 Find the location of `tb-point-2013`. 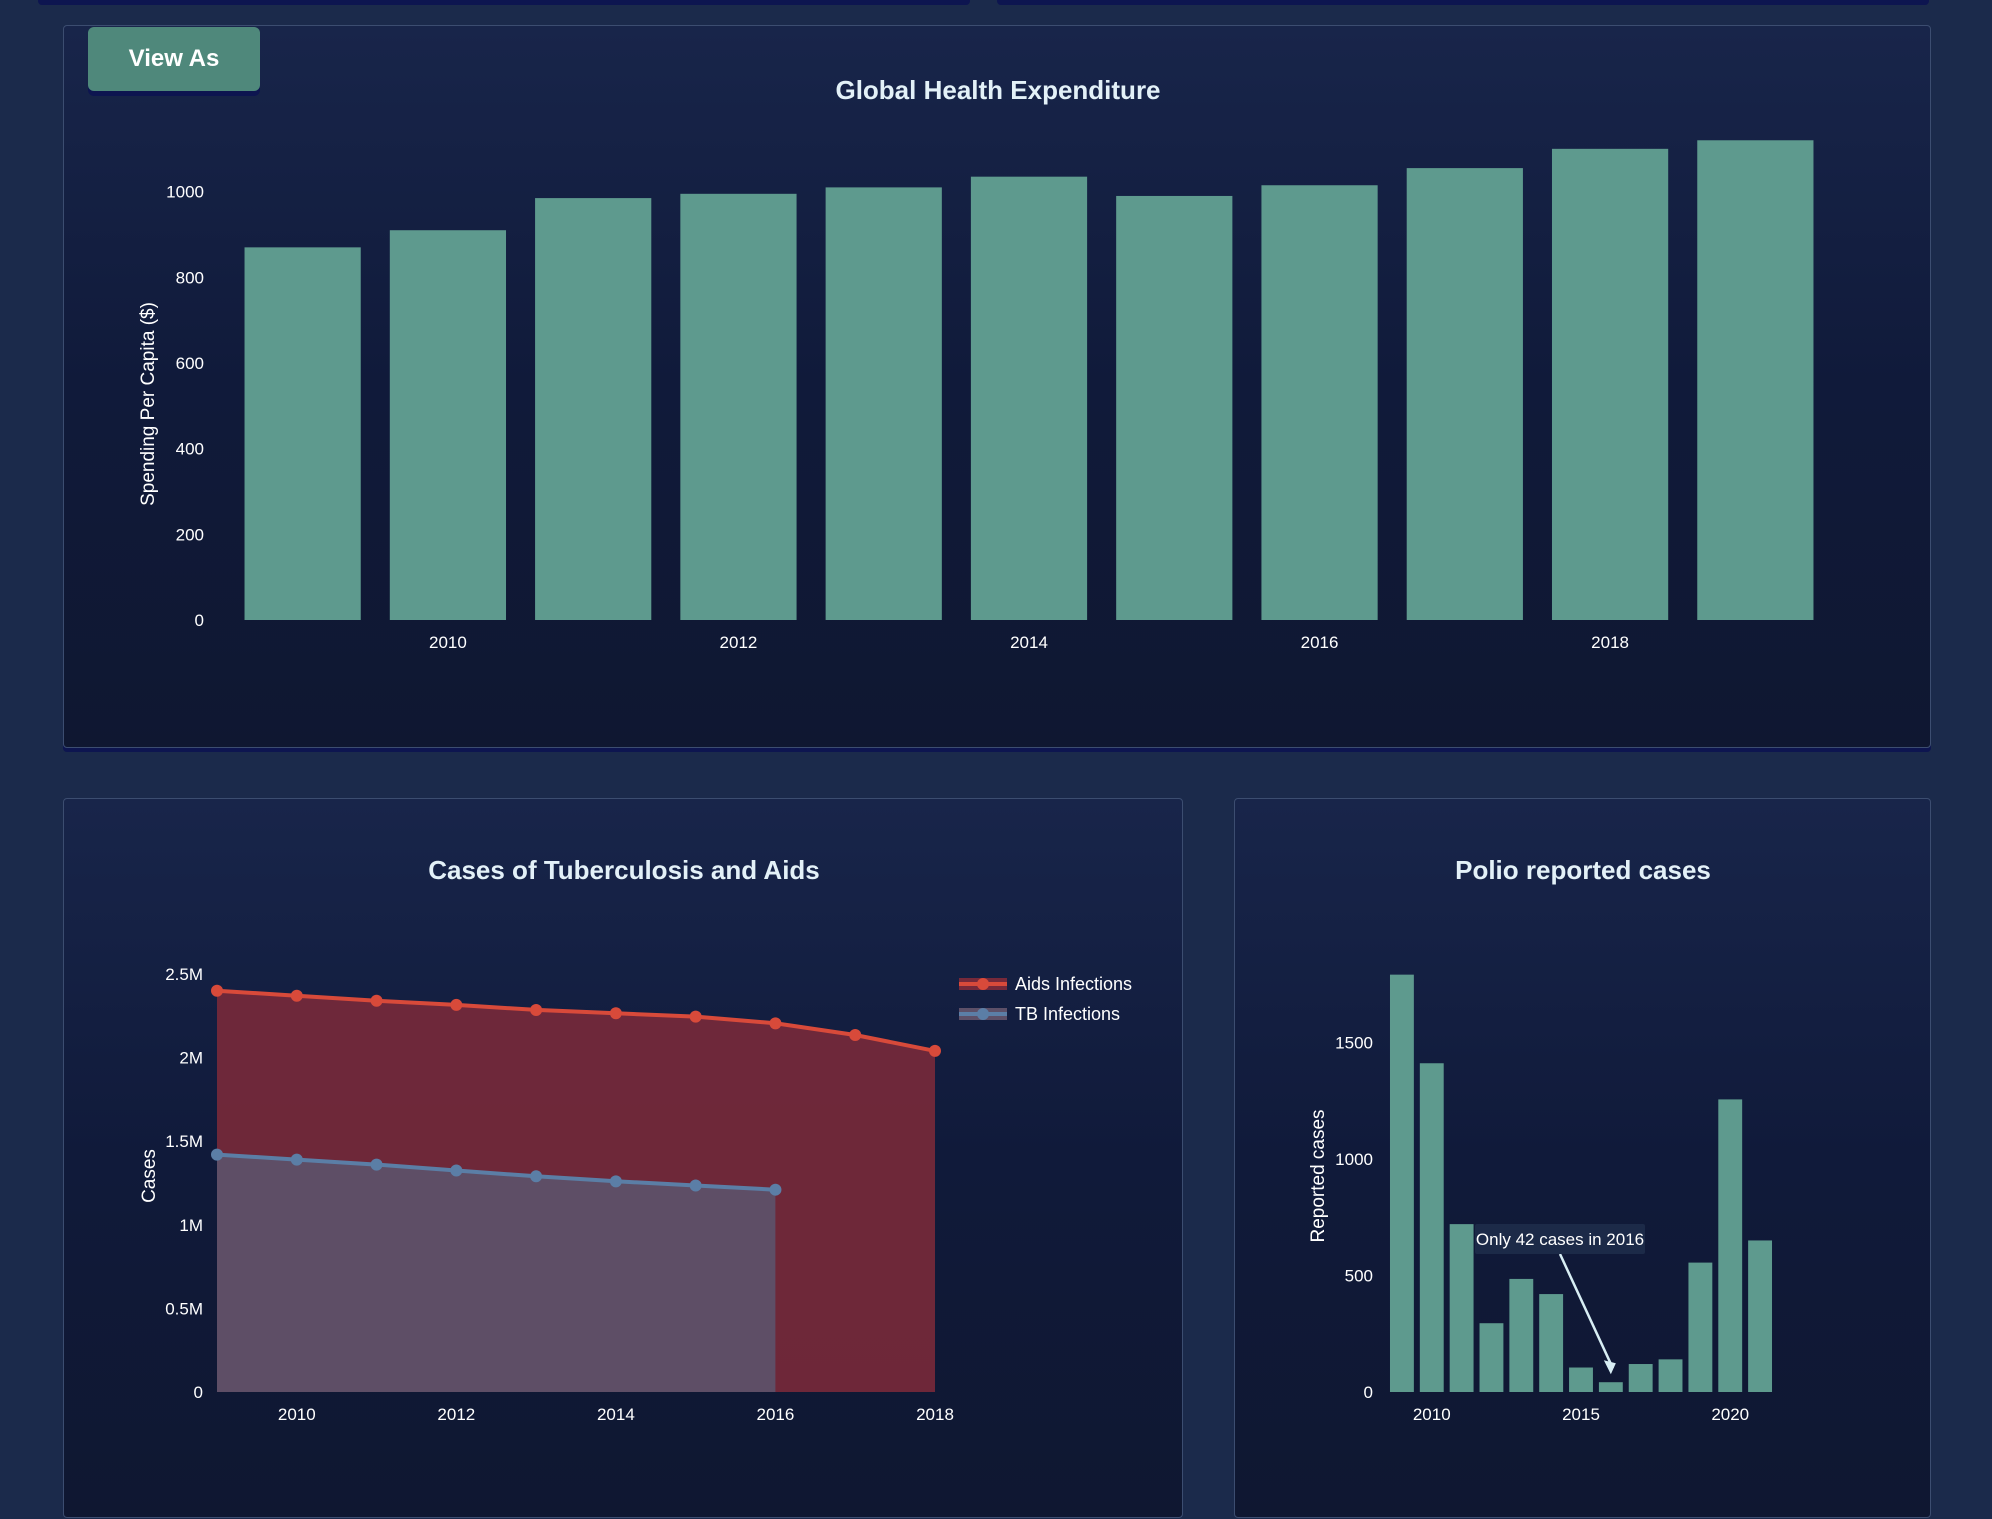

tb-point-2013 is located at coordinates (536, 1176).